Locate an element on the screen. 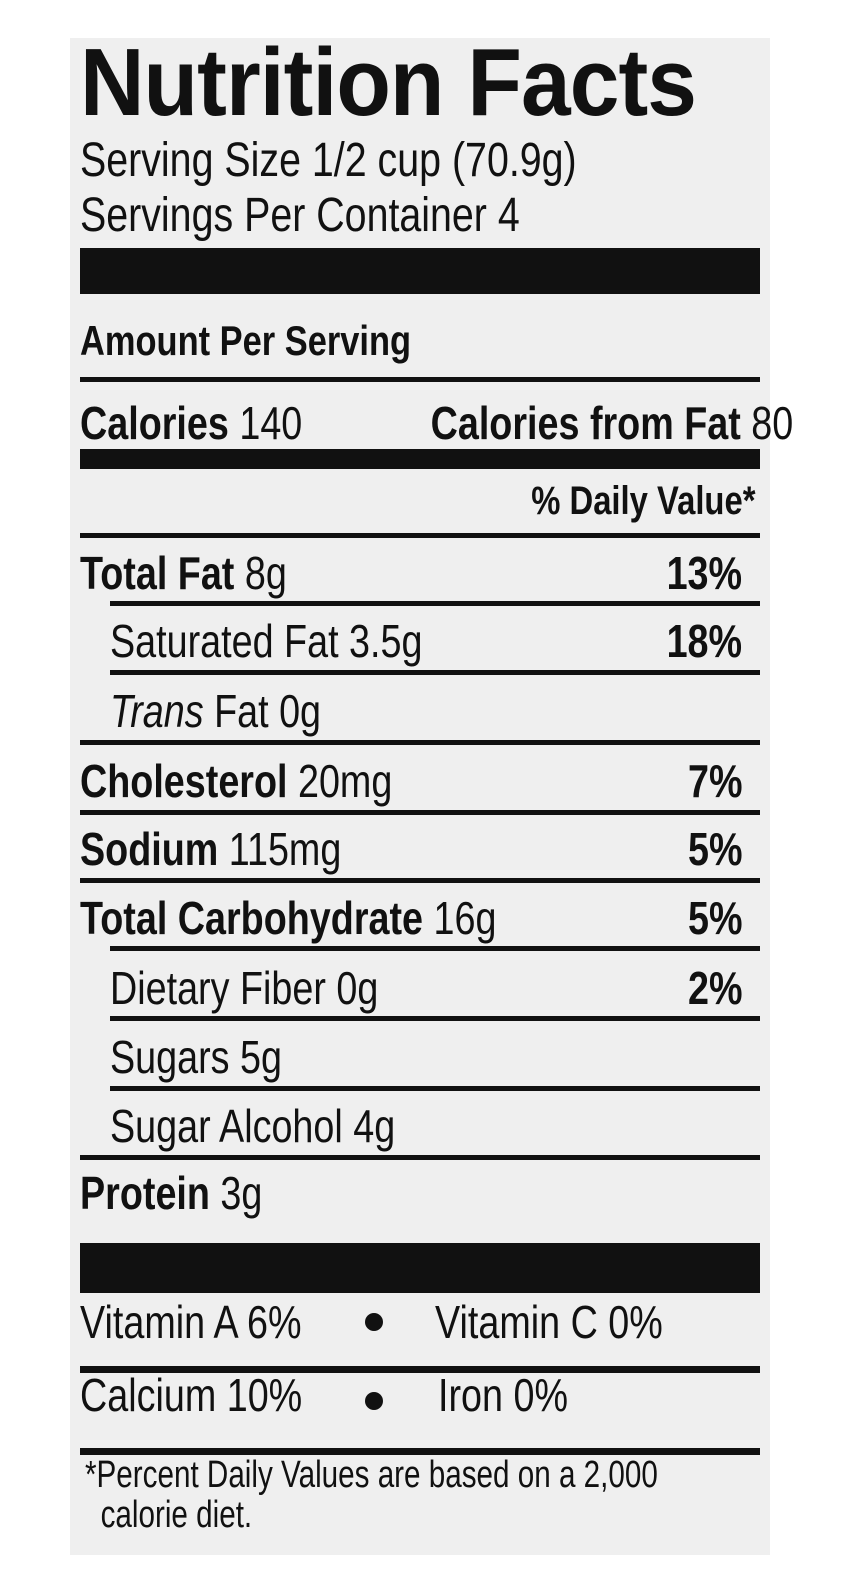 Image resolution: width=855 pixels, height=1595 pixels. nutrient-name: Cholesterol 20mg is located at coordinates (236, 781).